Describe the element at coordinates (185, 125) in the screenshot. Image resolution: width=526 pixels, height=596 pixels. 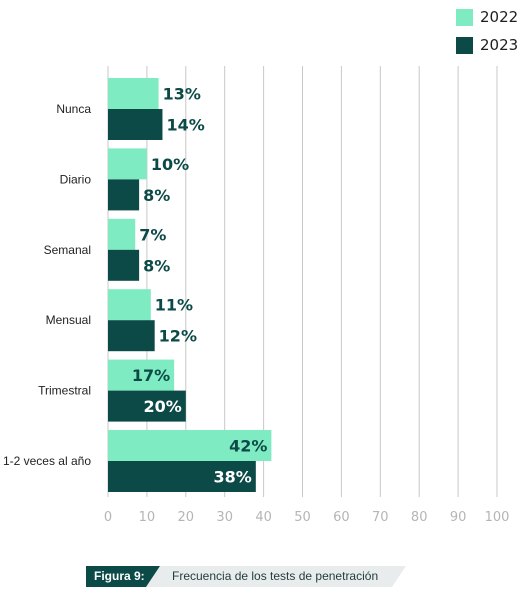
I see `data-label: 14%` at that location.